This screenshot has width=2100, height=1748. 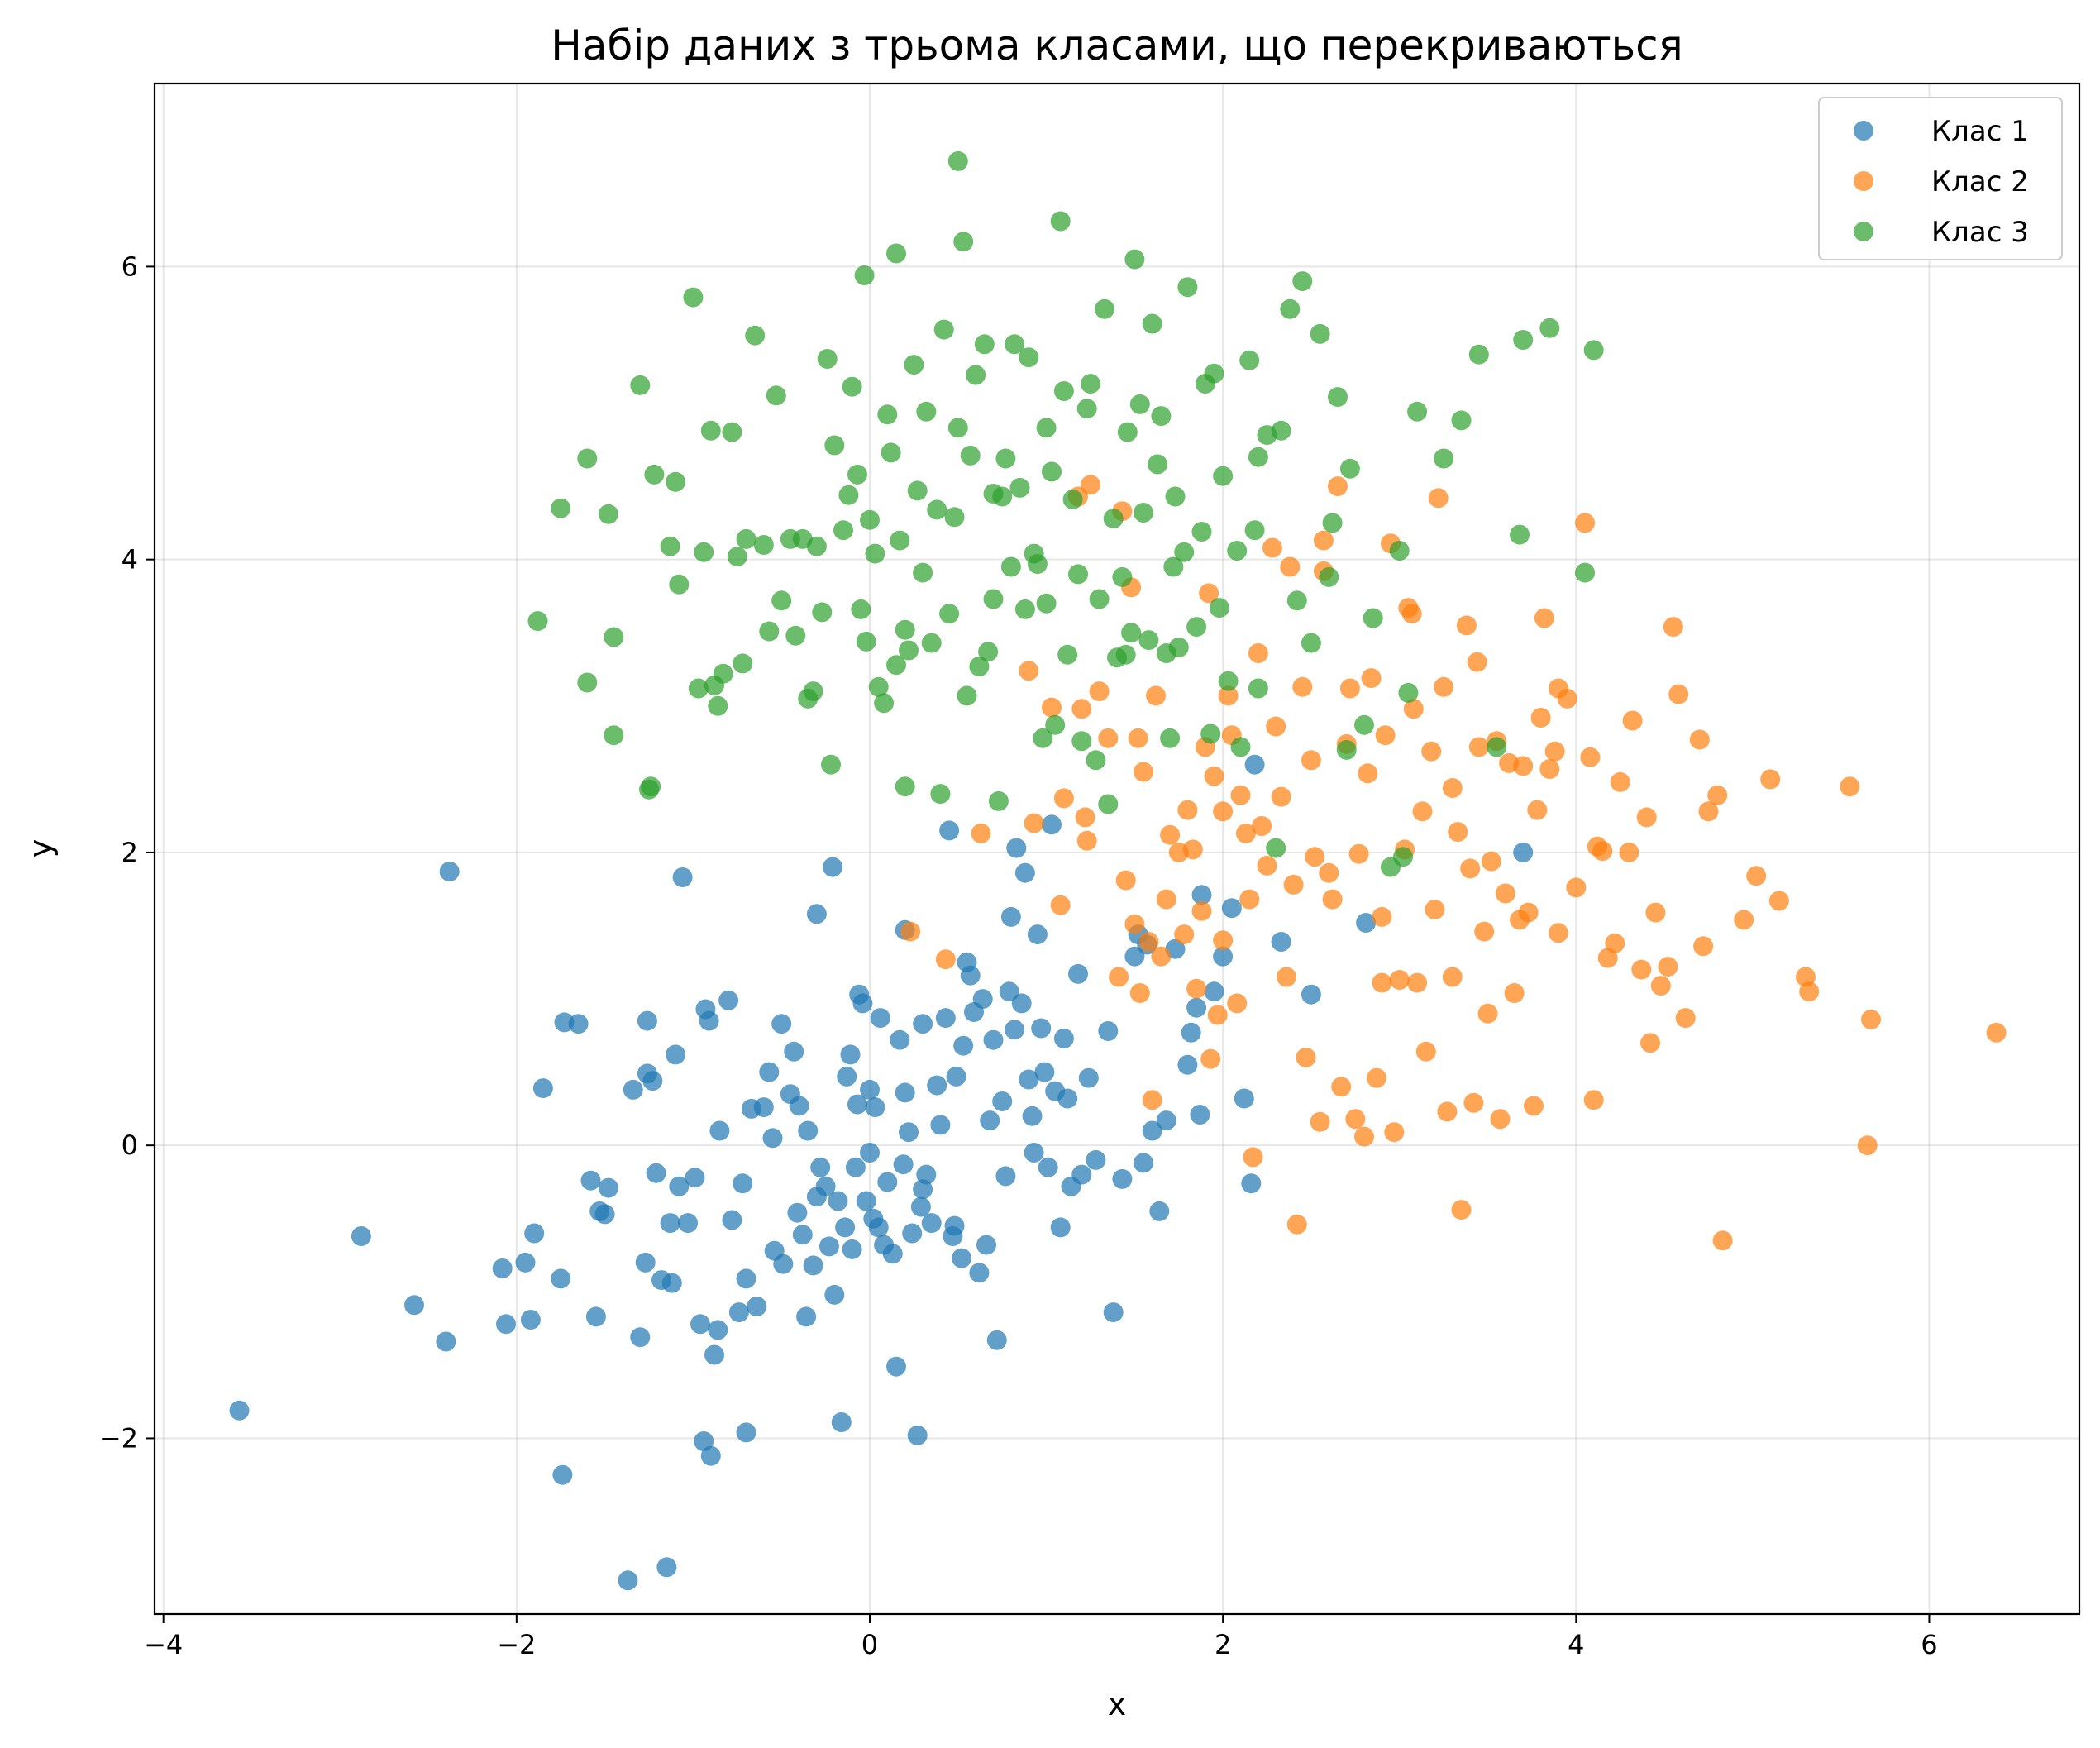 I want to click on x-tick-label: 4, so click(x=1576, y=1644).